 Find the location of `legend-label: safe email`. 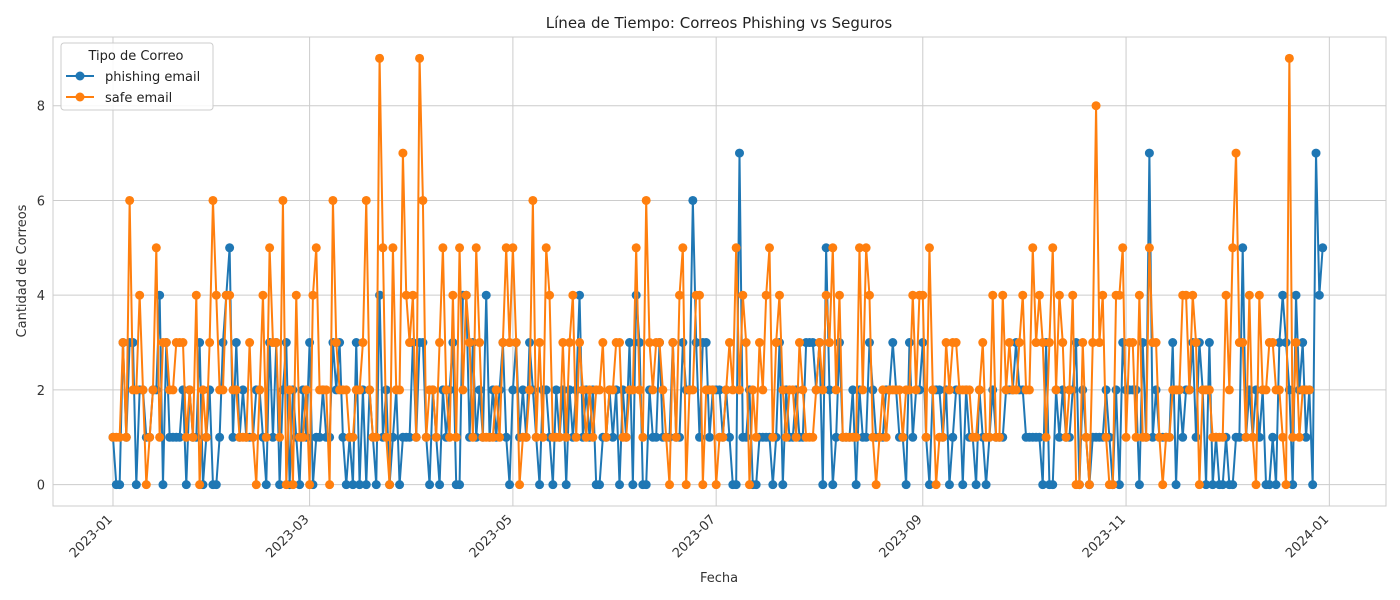

legend-label: safe email is located at coordinates (138, 98).